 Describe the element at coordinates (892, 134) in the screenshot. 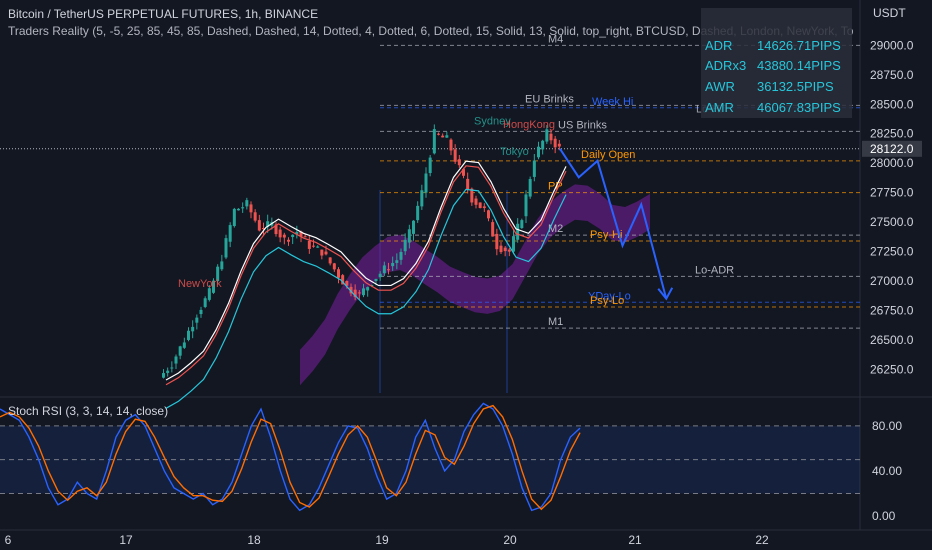

I see `price-tick-8: 28250.0` at that location.